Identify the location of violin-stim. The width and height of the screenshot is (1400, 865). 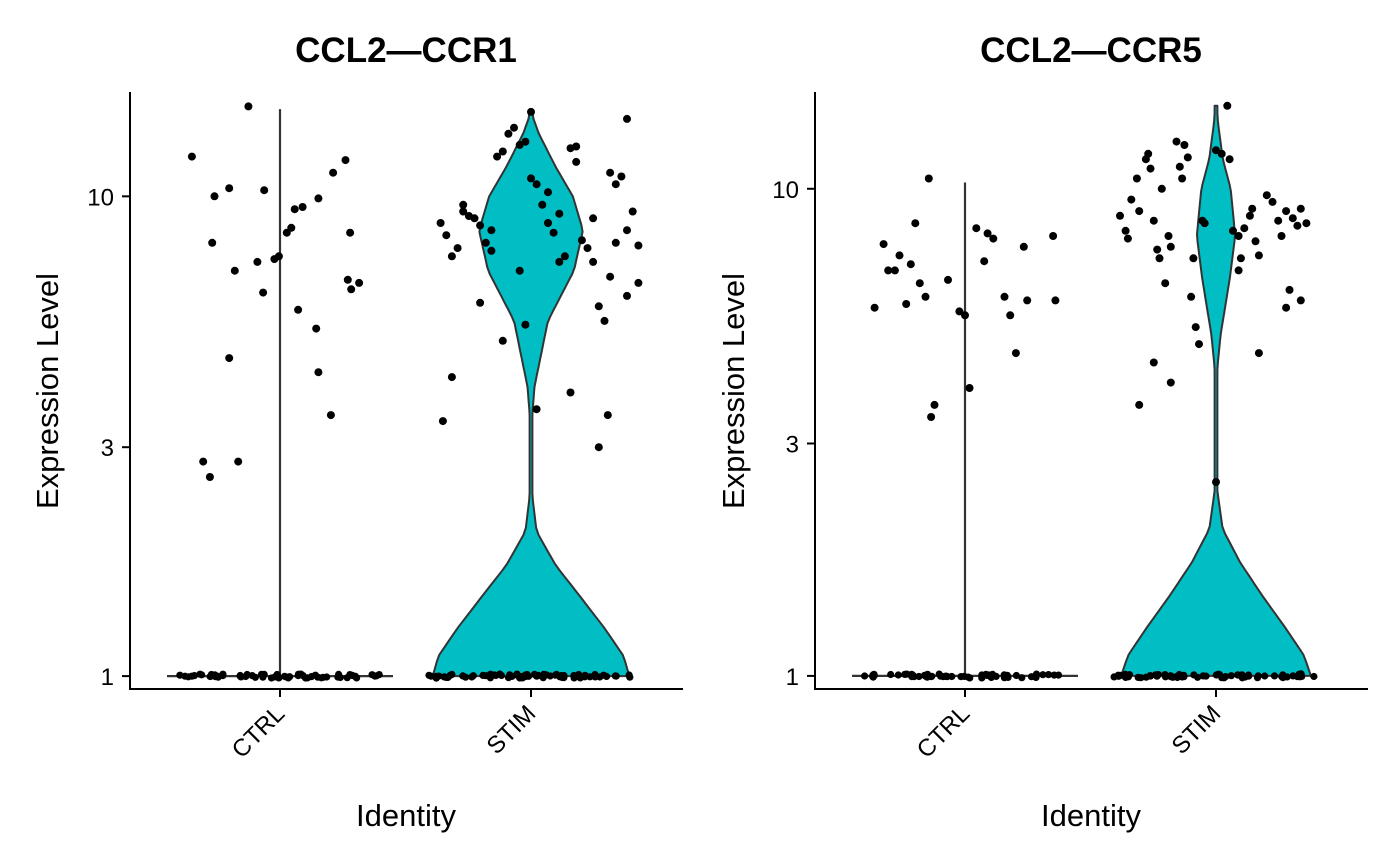
(1216, 390).